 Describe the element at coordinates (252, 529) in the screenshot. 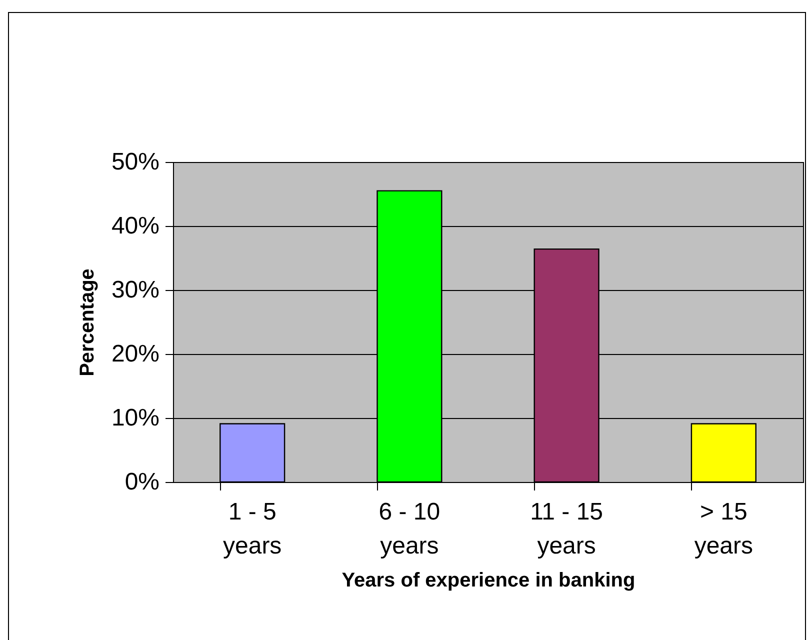

I see `x-tick-label: 1 - 5 years` at that location.